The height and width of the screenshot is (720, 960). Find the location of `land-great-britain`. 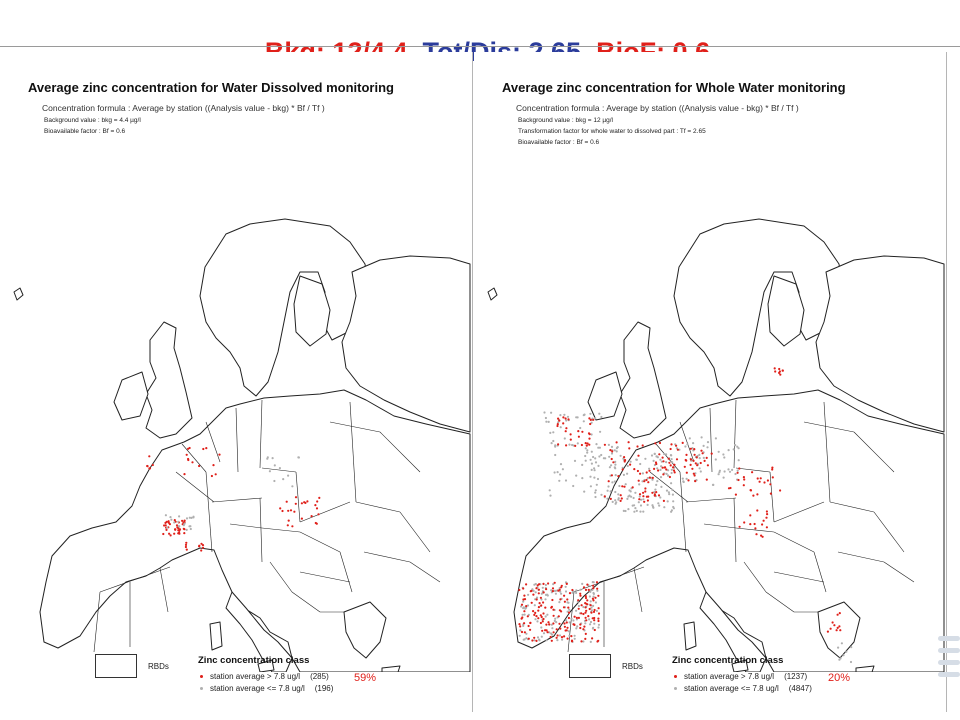

land-great-britain is located at coordinates (643, 380).